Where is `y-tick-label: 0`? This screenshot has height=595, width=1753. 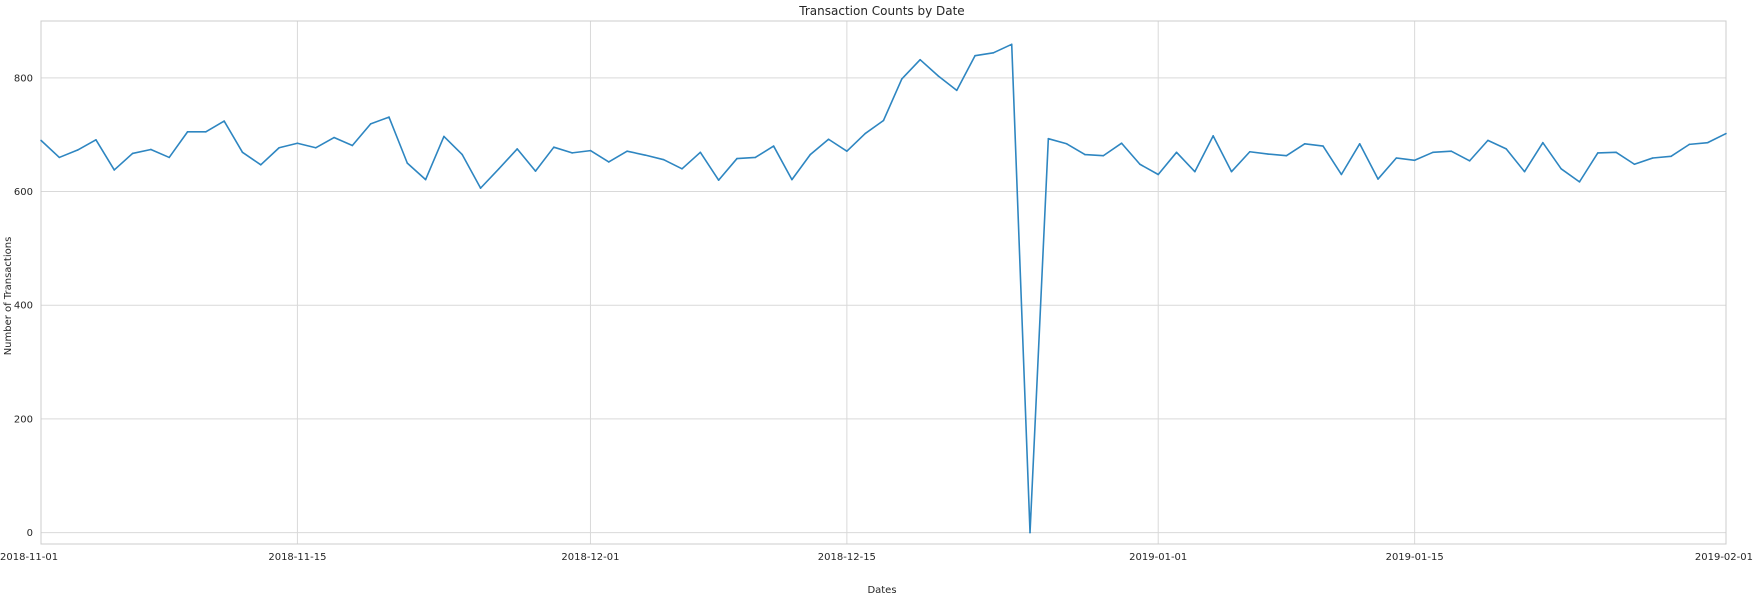 y-tick-label: 0 is located at coordinates (30, 533).